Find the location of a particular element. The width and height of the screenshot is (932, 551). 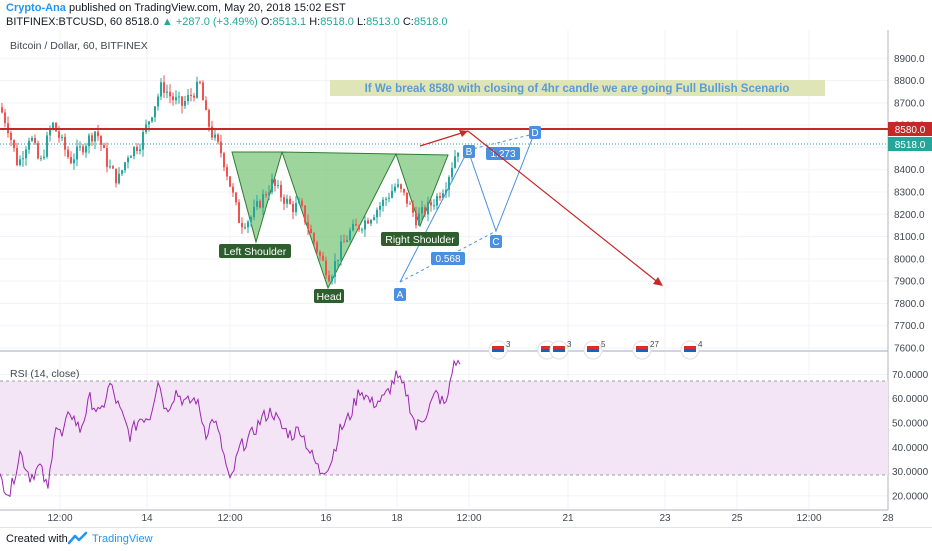

rsi-tick-label: 60.0000 is located at coordinates (910, 399).